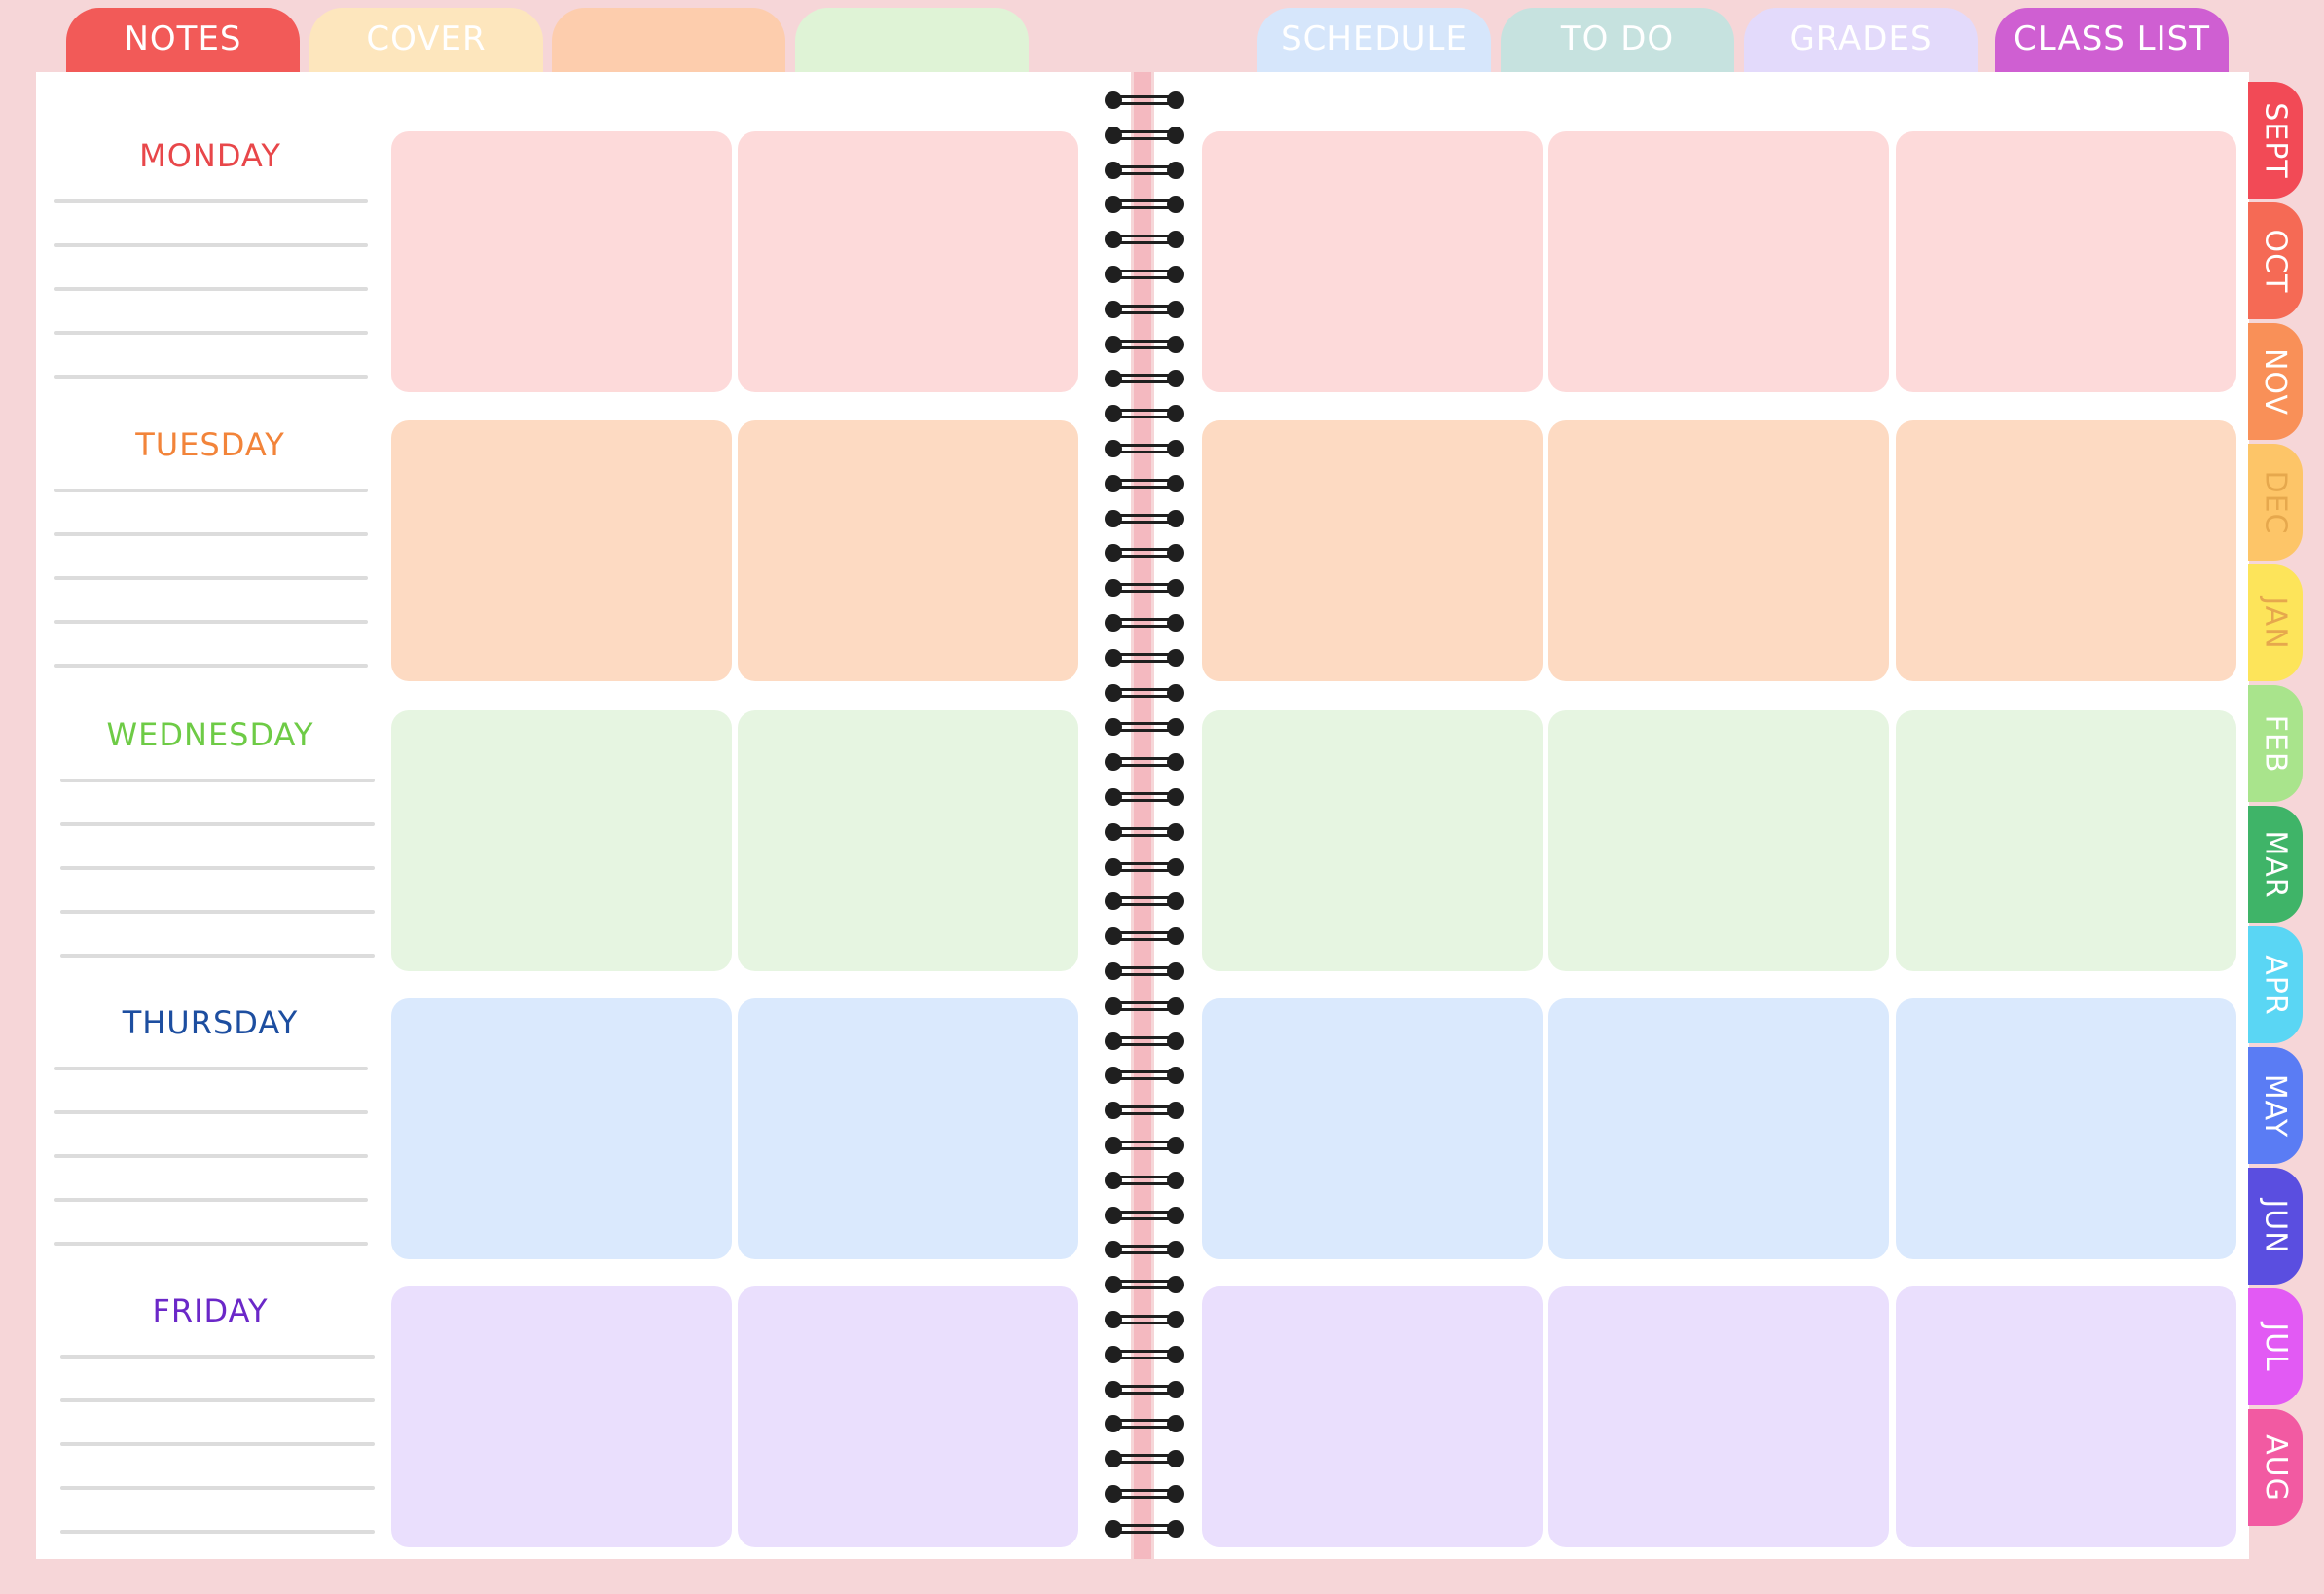  I want to click on top-tab-notes: NOTES, so click(183, 42).